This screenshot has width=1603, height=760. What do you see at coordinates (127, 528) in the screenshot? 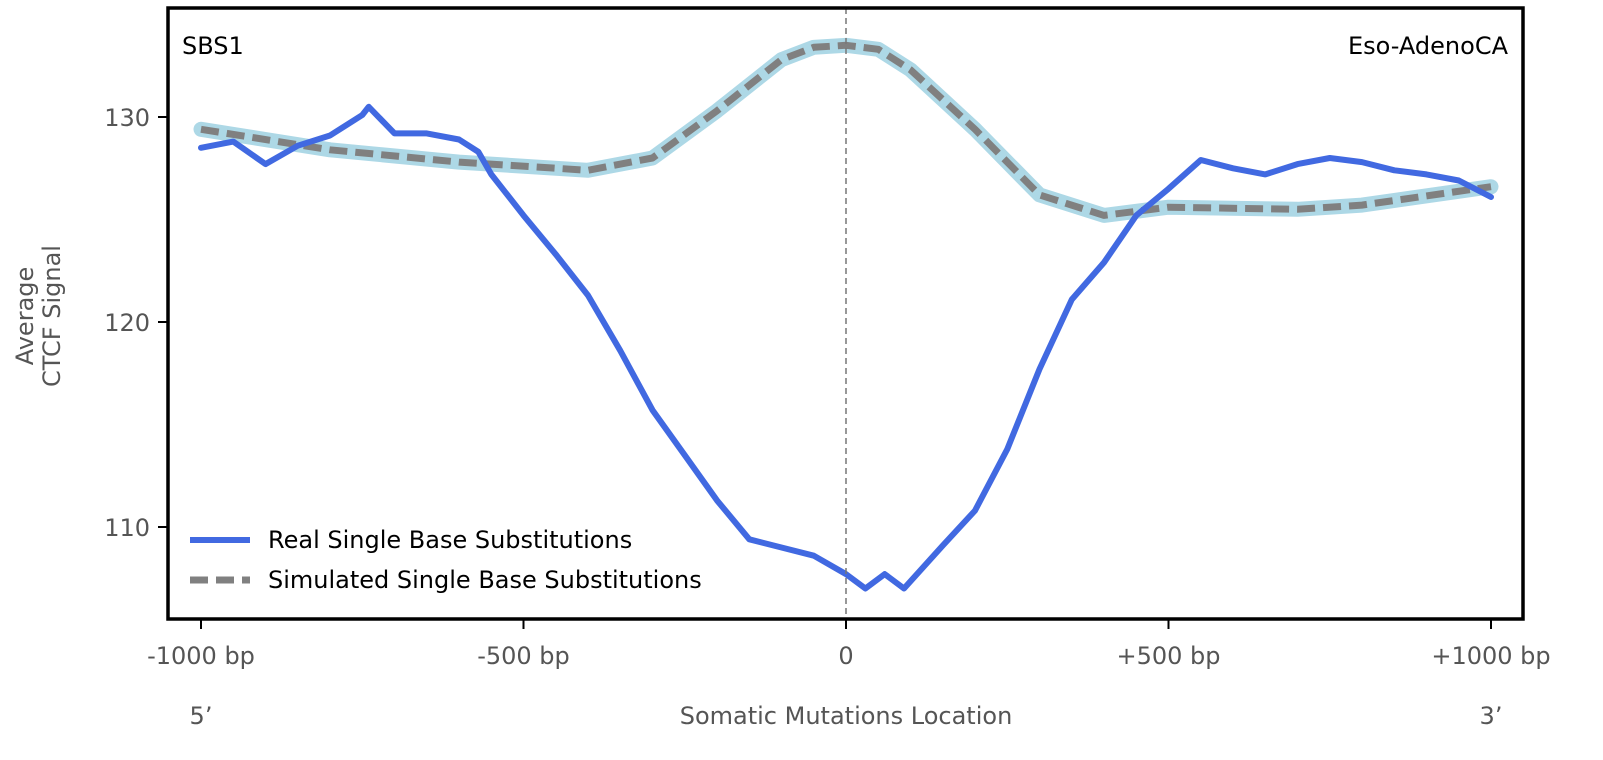
I see `y-tick-label: 110` at bounding box center [127, 528].